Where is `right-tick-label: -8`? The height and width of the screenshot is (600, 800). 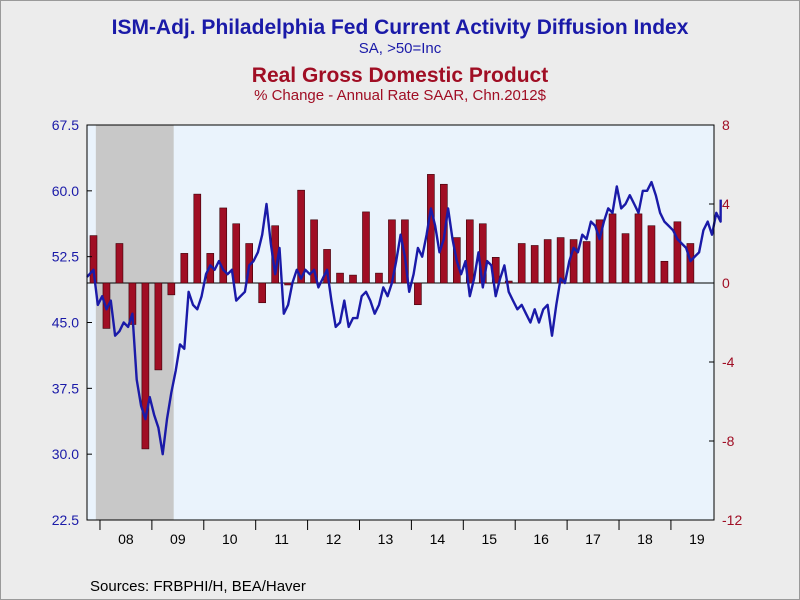 right-tick-label: -8 is located at coordinates (728, 441).